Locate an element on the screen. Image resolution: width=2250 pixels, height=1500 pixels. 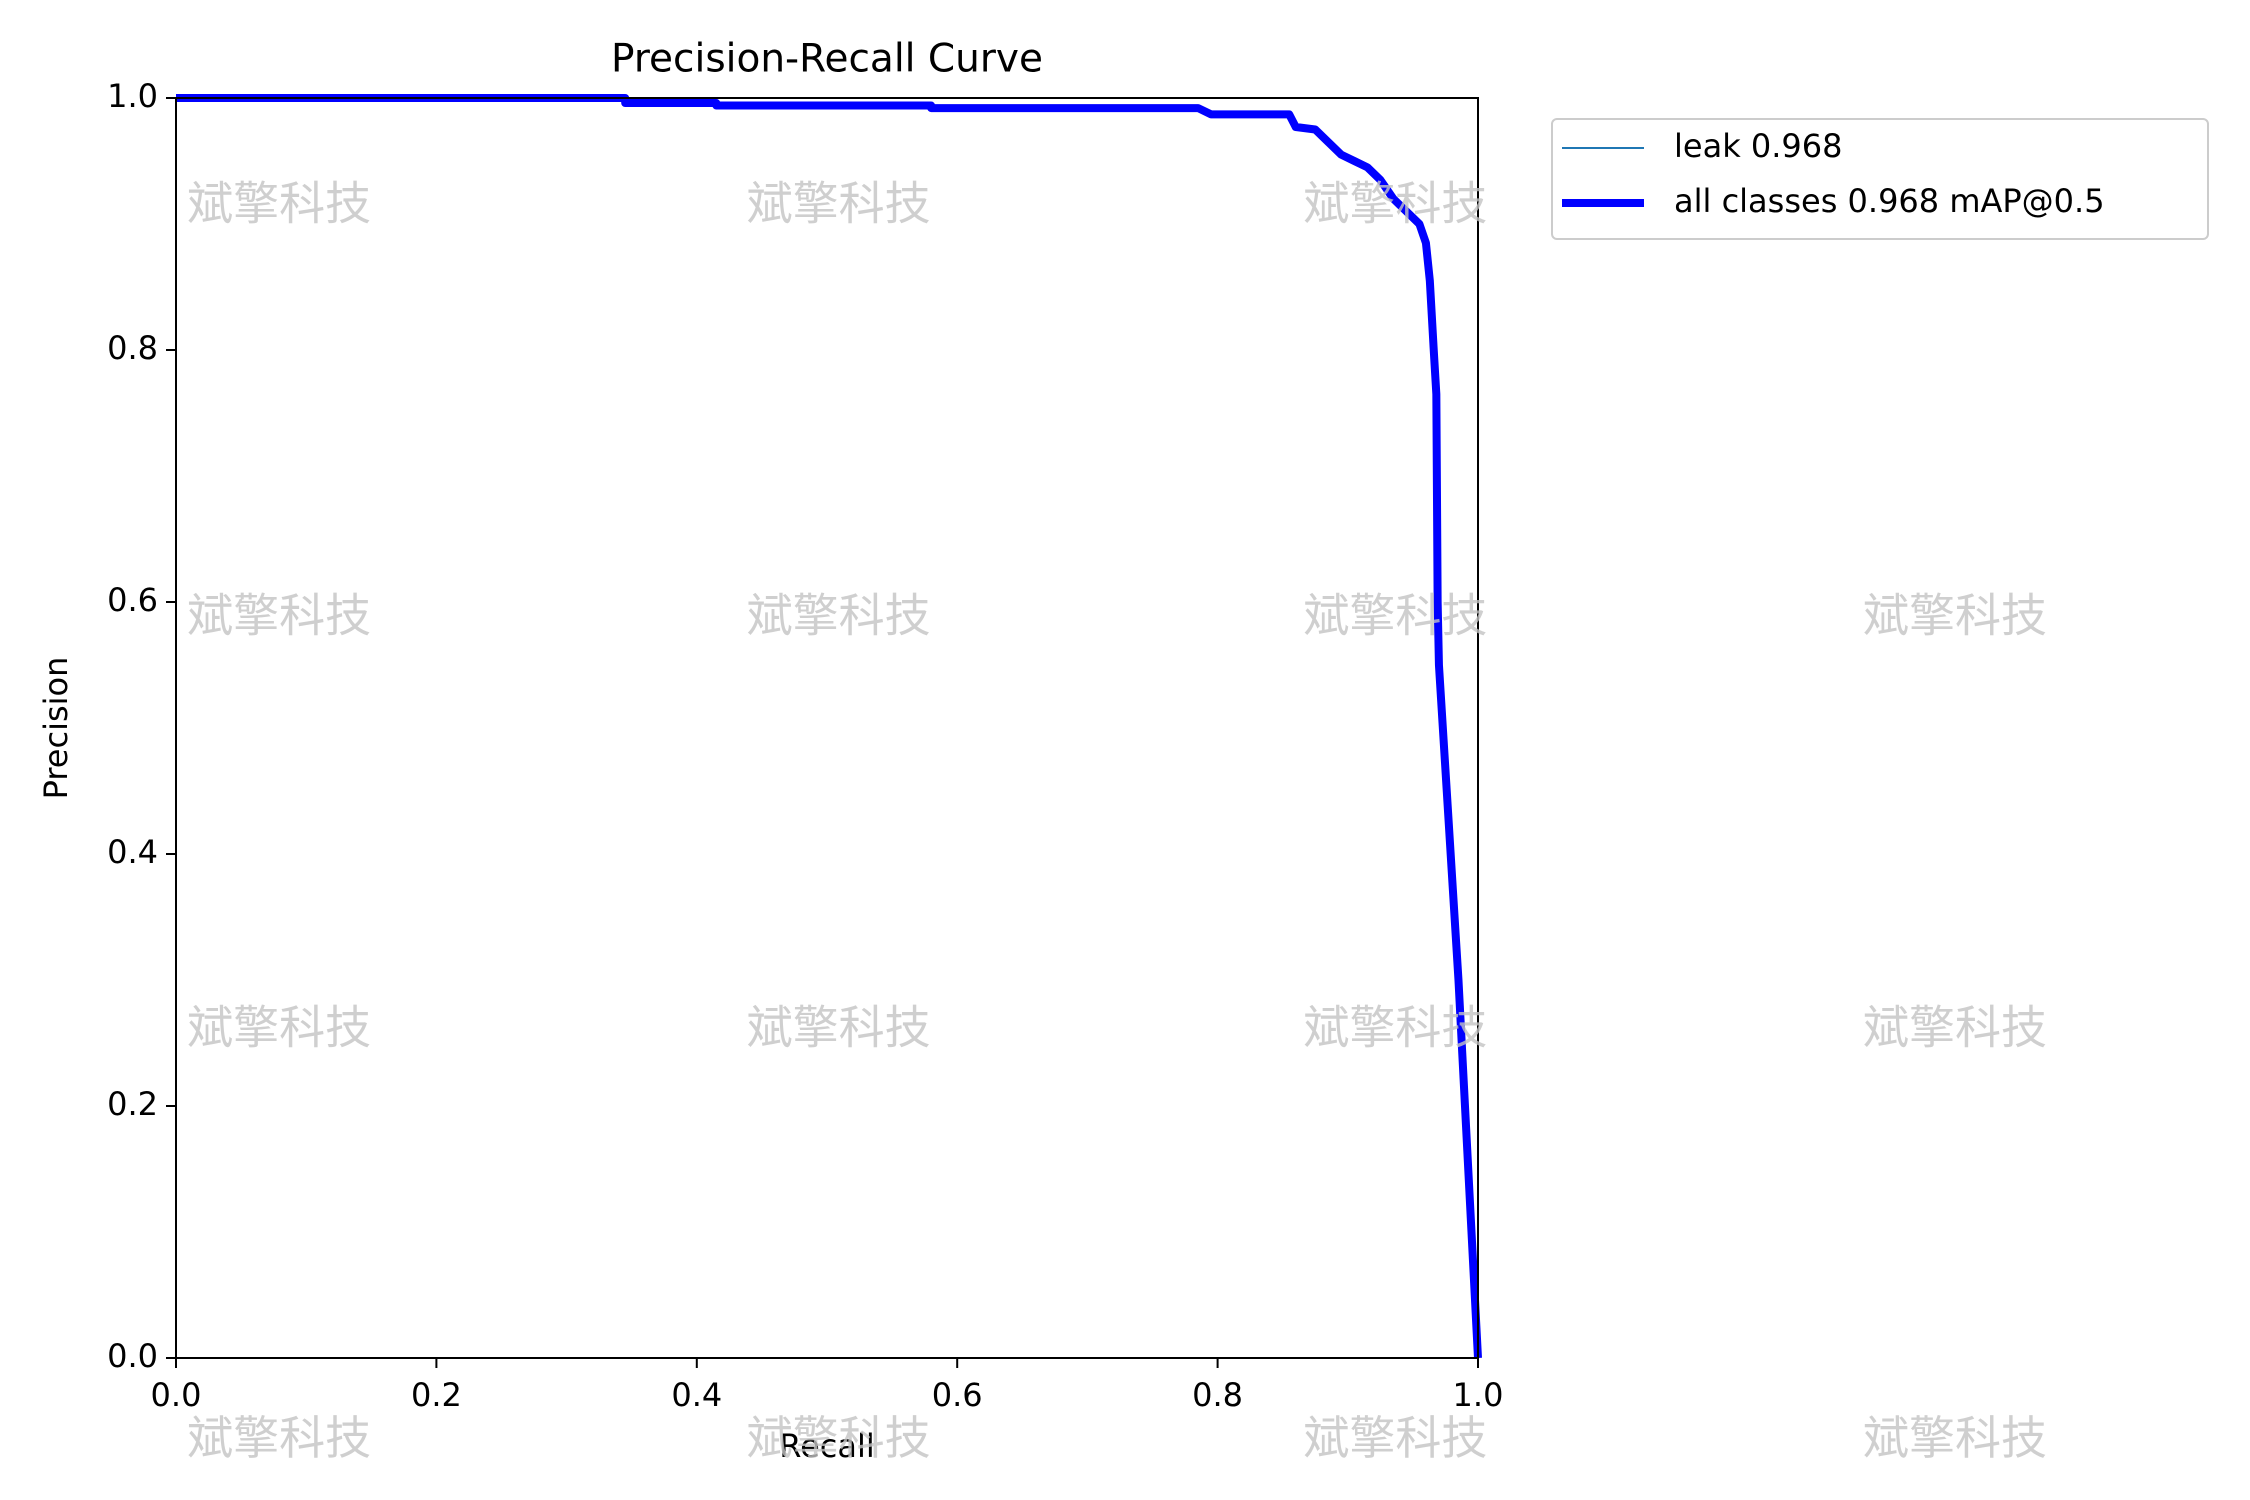
chart-title: Precision-Recall Curve is located at coordinates (827, 59).